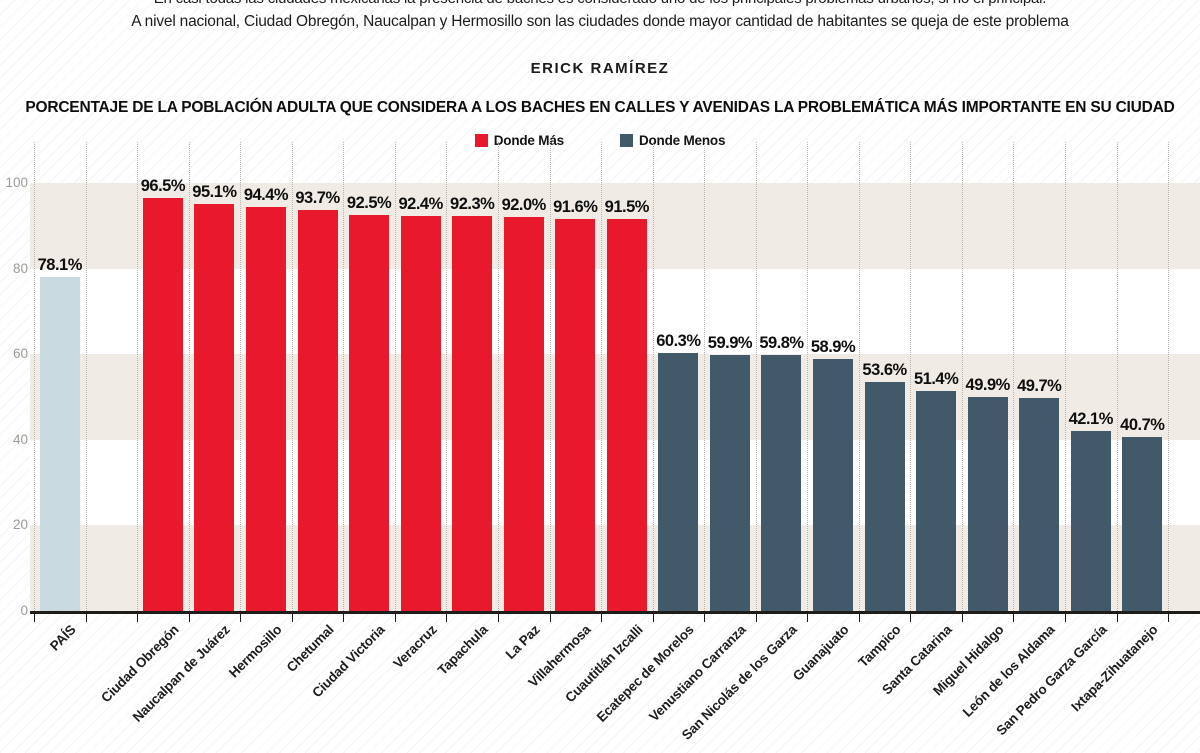 The image size is (1200, 753). I want to click on bar-value-label: 93.7%, so click(317, 197).